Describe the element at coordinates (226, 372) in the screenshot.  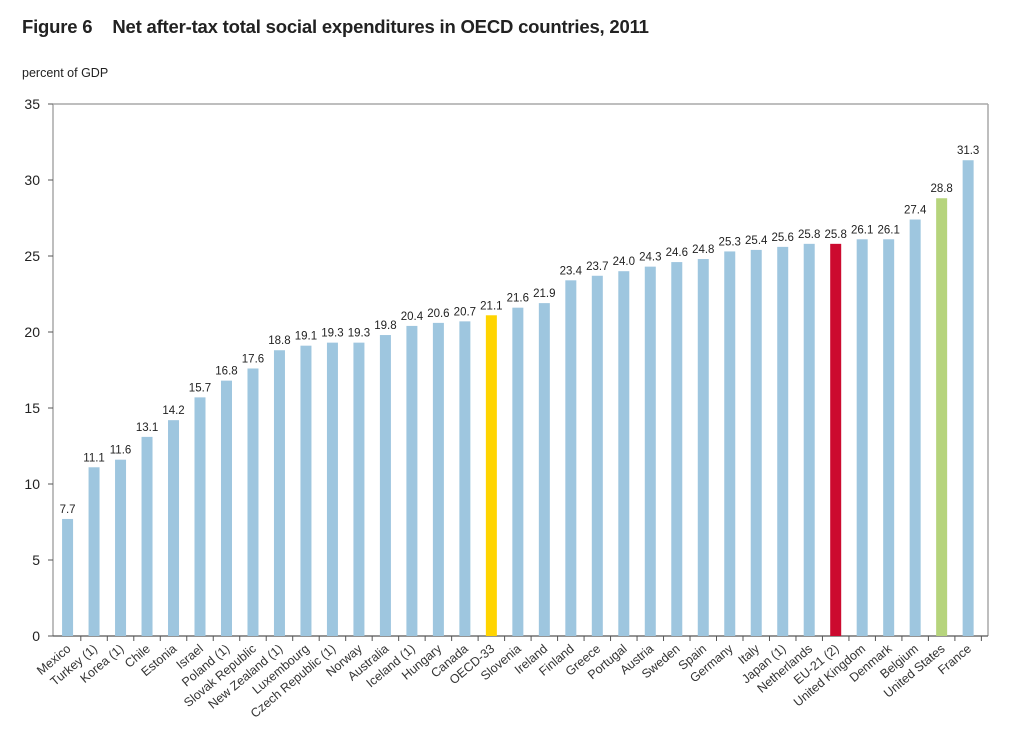
I see `data-label: 16.8` at that location.